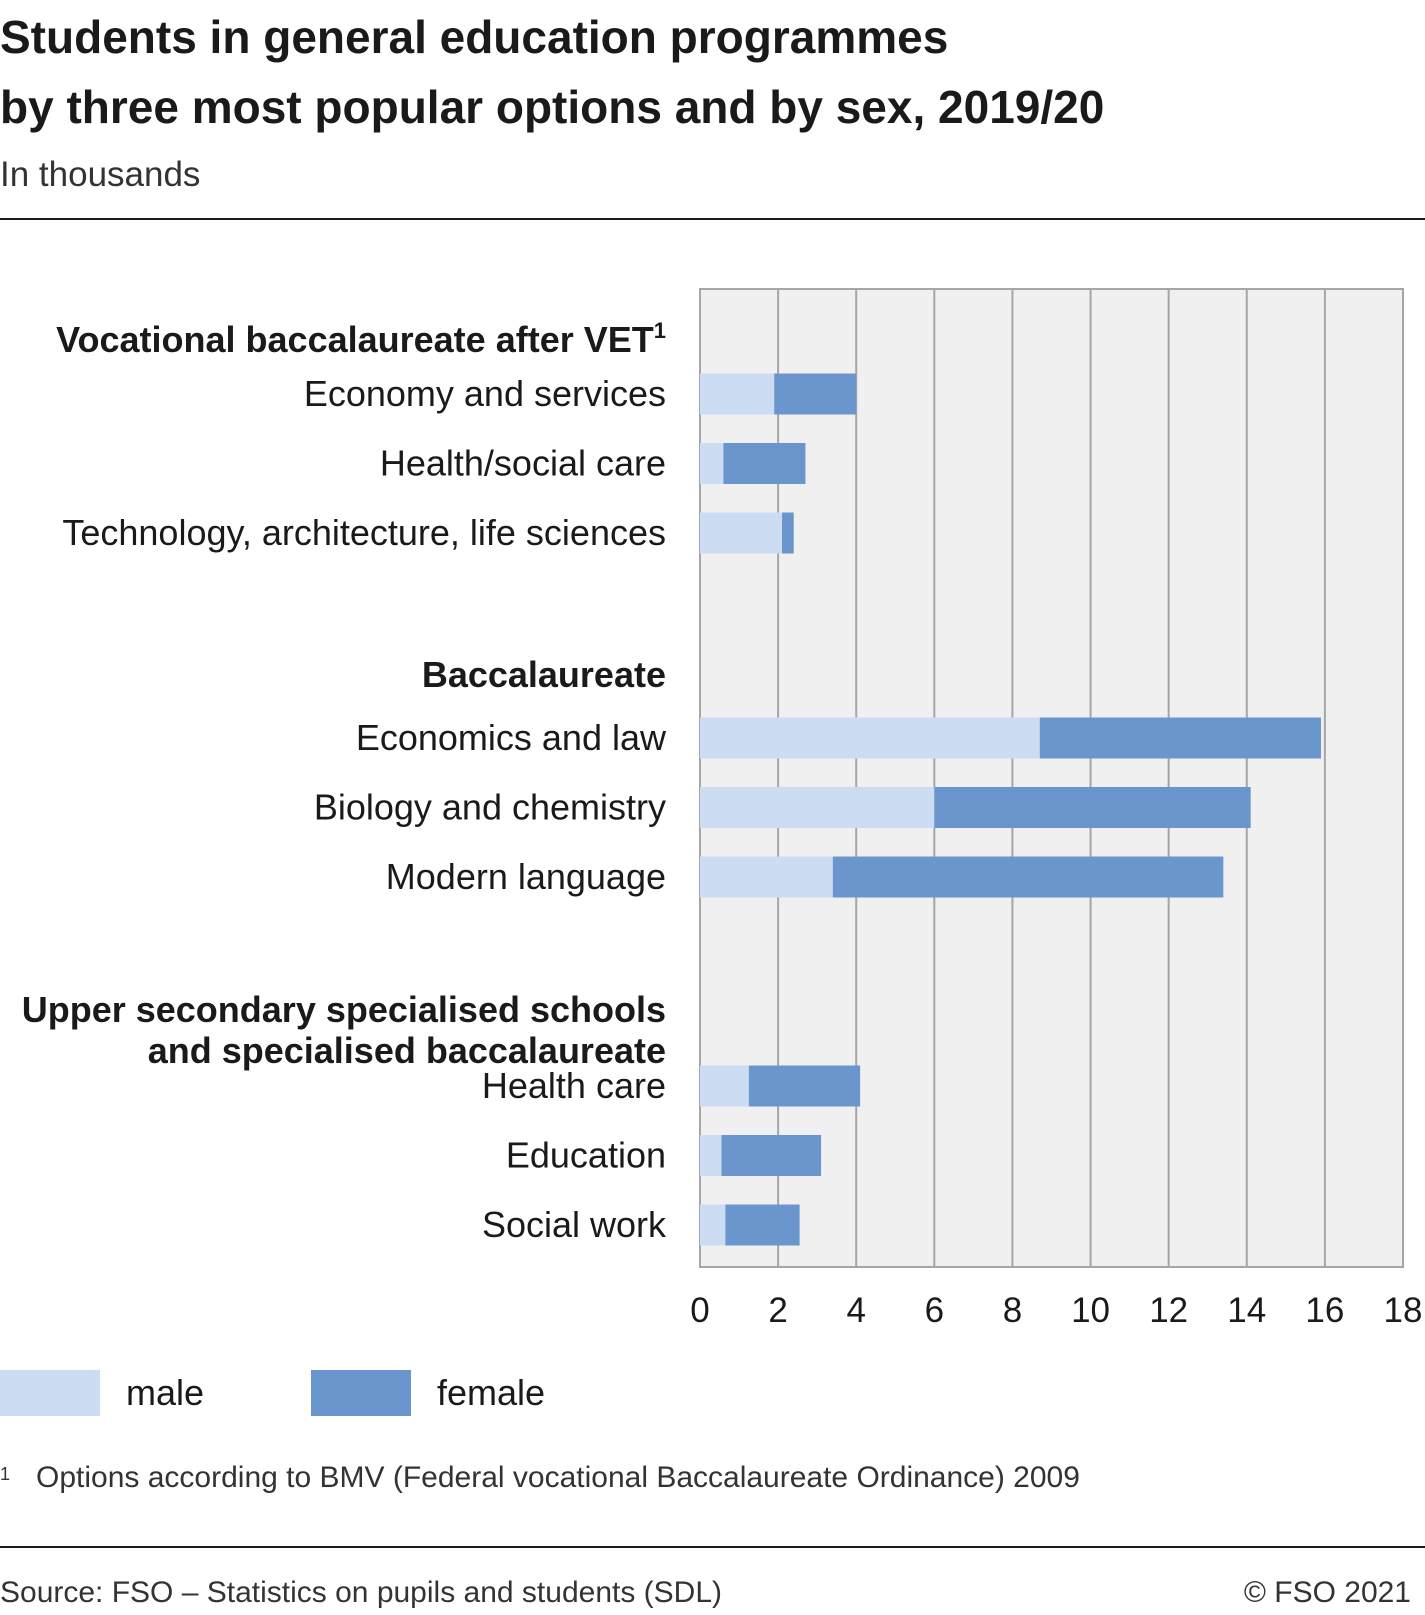 The height and width of the screenshot is (1615, 1425). What do you see at coordinates (407, 1050) in the screenshot?
I see `group-label: and specialised baccalaureate` at bounding box center [407, 1050].